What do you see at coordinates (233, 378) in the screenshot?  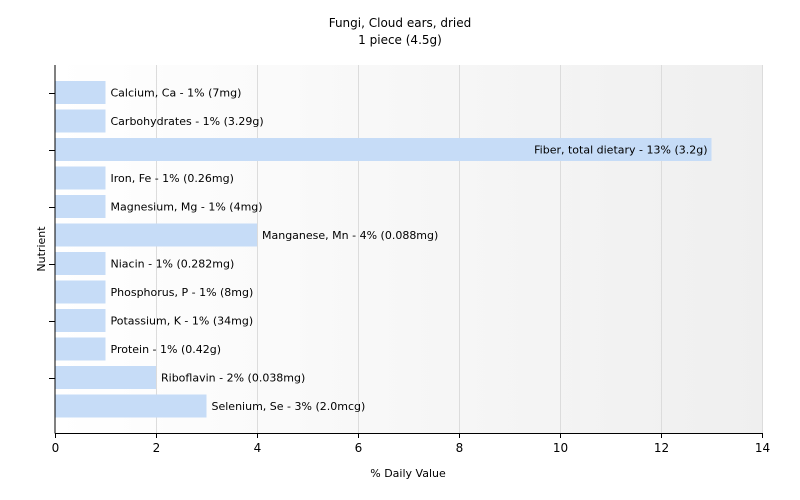 I see `bar-label-10: Riboflavin - 2% (0.038mg)` at bounding box center [233, 378].